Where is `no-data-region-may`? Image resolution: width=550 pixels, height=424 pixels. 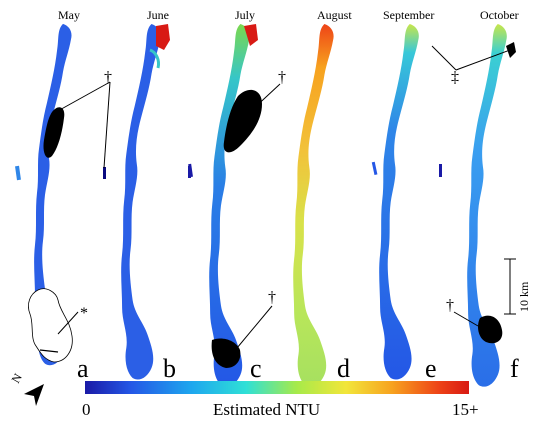 no-data-region-may is located at coordinates (54, 132).